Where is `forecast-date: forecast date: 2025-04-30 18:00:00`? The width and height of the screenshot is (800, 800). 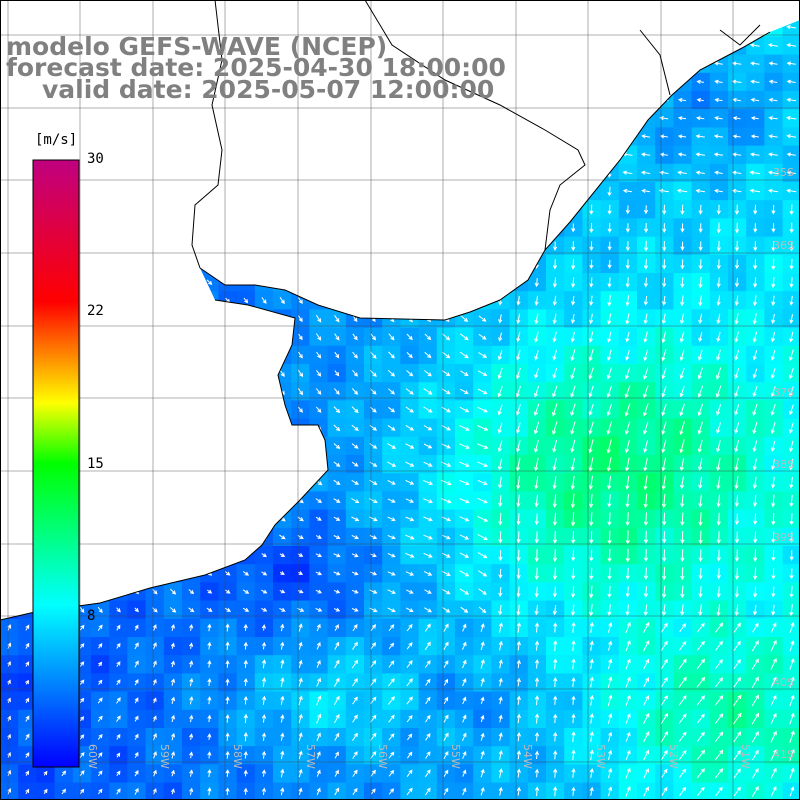
forecast-date: forecast date: 2025-04-30 18:00:00 is located at coordinates (256, 67).